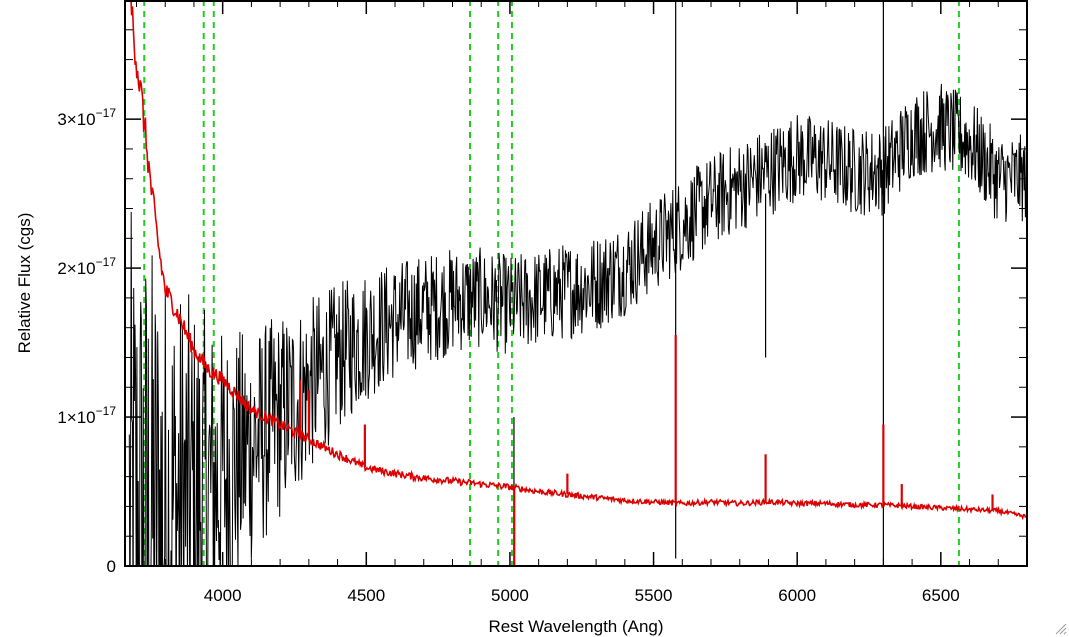 The width and height of the screenshot is (1069, 637). Describe the element at coordinates (86, 415) in the screenshot. I see `y-tick-label-1: 1×10⁻¹⁷` at that location.